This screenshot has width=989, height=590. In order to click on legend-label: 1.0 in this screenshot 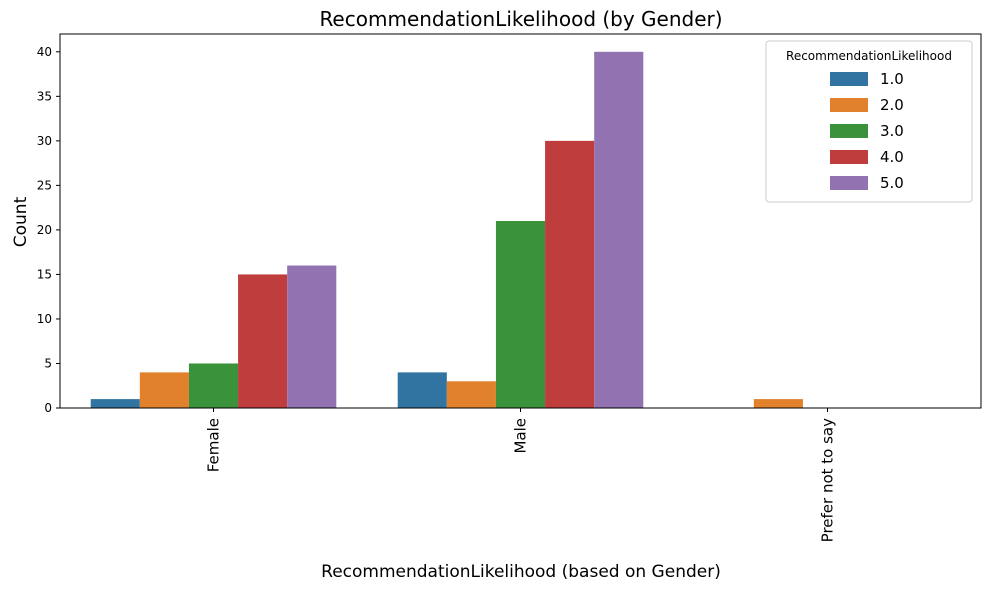, I will do `click(892, 79)`.